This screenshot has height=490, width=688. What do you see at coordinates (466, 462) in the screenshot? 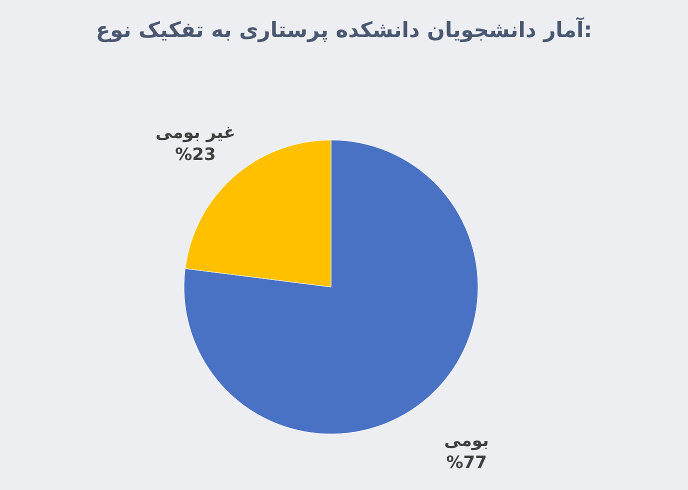
I see `data-label: %77` at bounding box center [466, 462].